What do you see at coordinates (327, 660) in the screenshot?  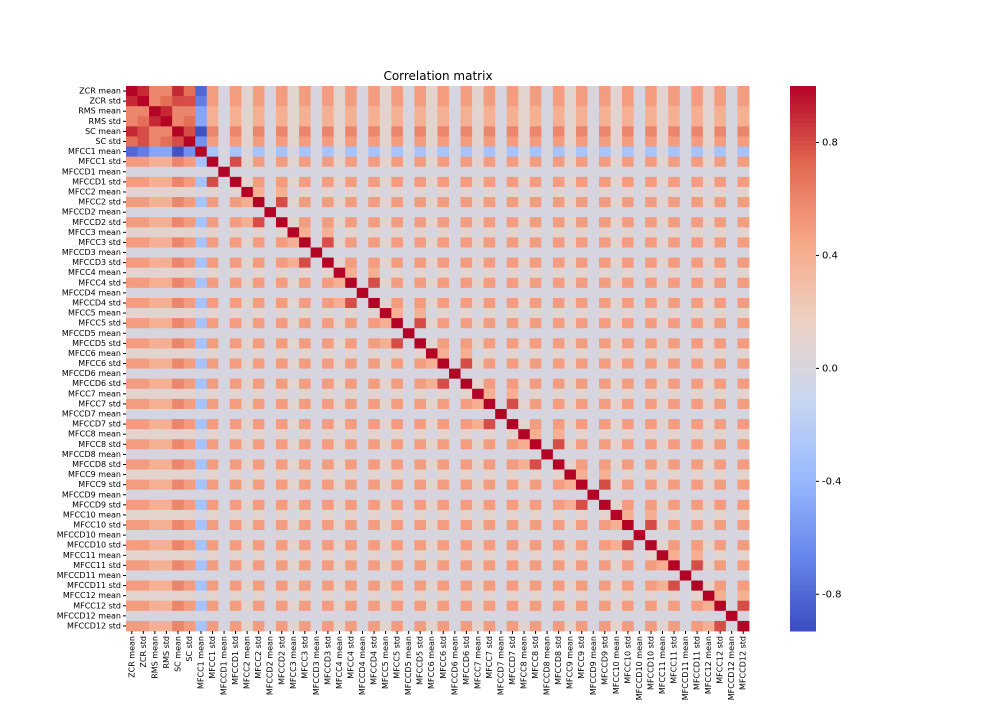 I see `x-tick-label: MFCCD3 std` at bounding box center [327, 660].